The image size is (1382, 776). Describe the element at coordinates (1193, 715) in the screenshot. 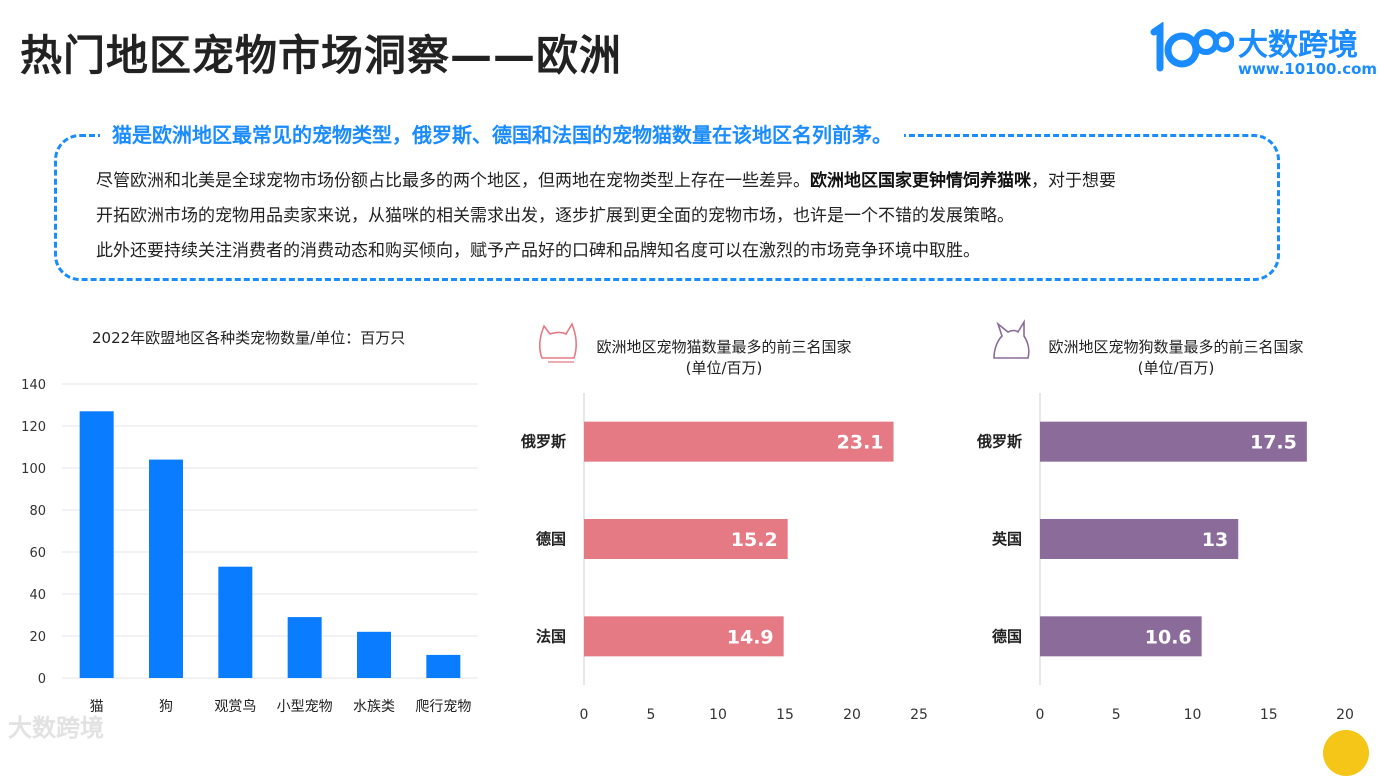

I see `chart3-x-tick-label: 10` at that location.